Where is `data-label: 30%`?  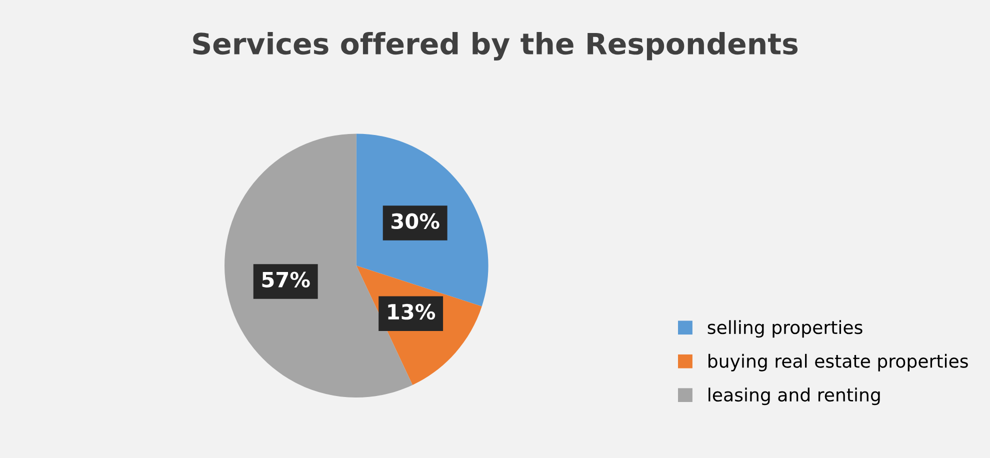
data-label: 30% is located at coordinates (416, 221).